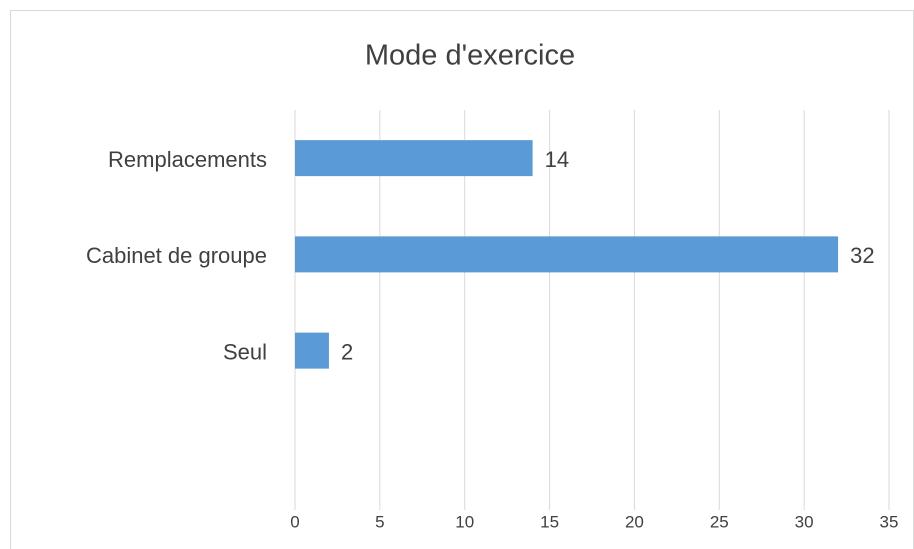  Describe the element at coordinates (187, 159) in the screenshot. I see `y-tick-label: Remplacements` at that location.